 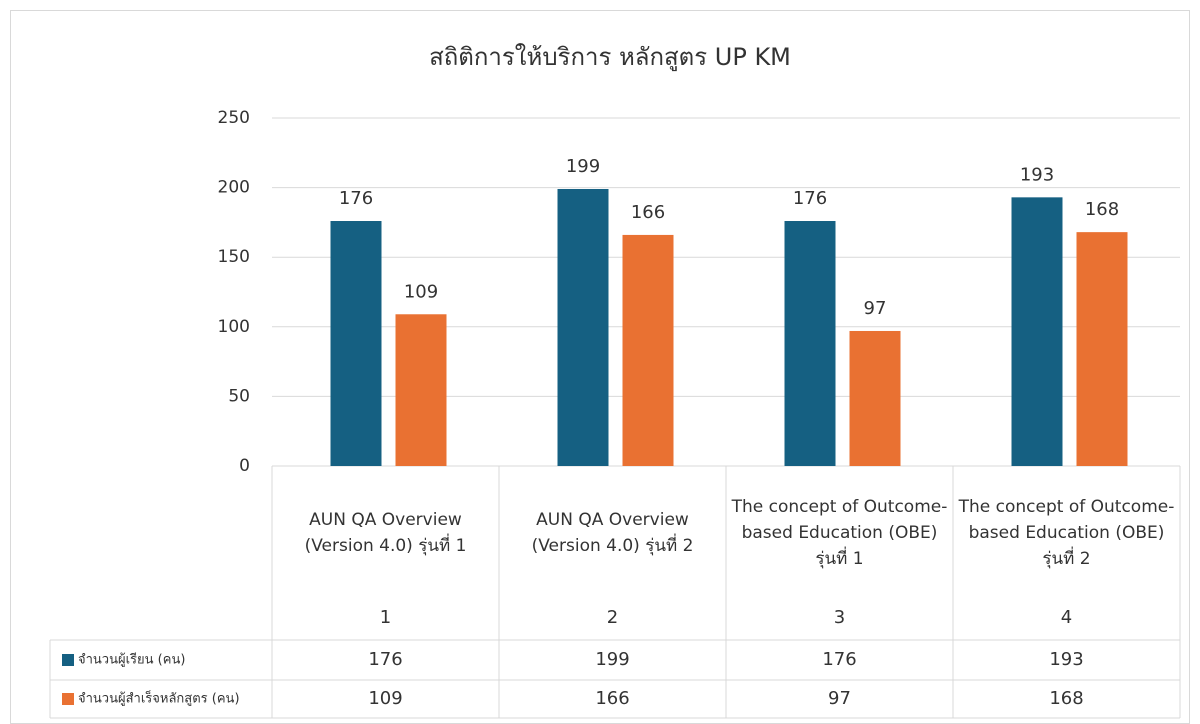 What do you see at coordinates (610, 57) in the screenshot?
I see `chart-title: สถิติการให้บริการ หลักสูตร UP KM` at bounding box center [610, 57].